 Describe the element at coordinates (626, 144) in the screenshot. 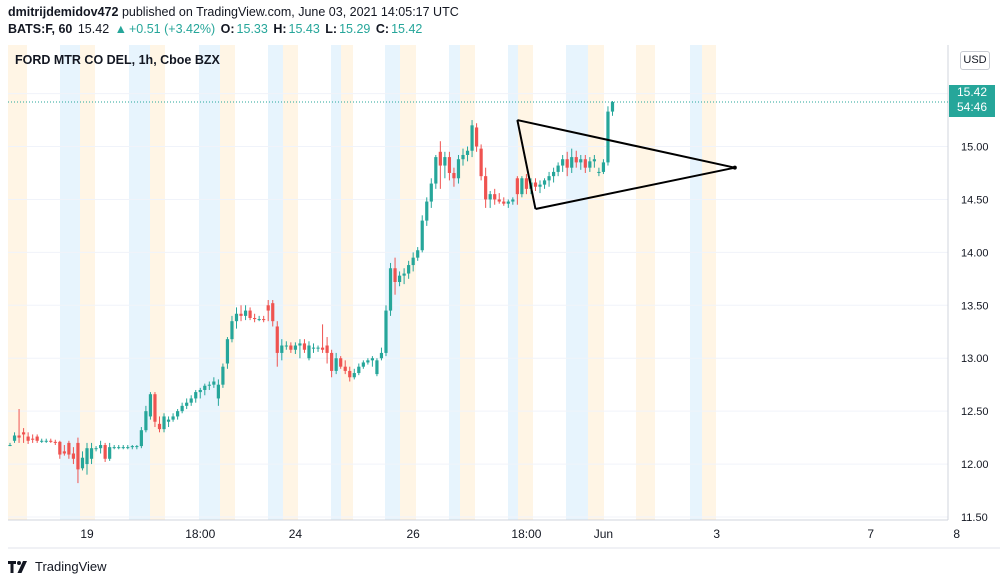

I see `triangle-upper-line` at that location.